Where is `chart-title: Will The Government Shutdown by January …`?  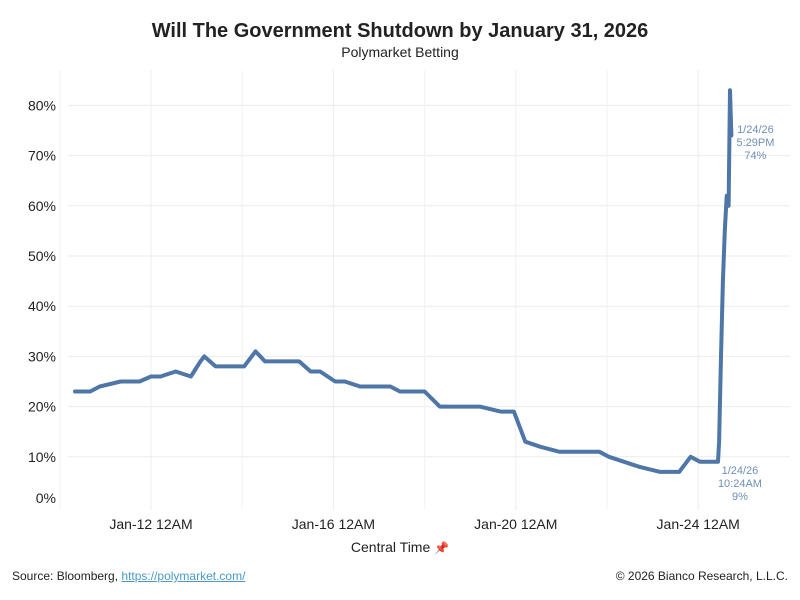 chart-title: Will The Government Shutdown by January … is located at coordinates (400, 31).